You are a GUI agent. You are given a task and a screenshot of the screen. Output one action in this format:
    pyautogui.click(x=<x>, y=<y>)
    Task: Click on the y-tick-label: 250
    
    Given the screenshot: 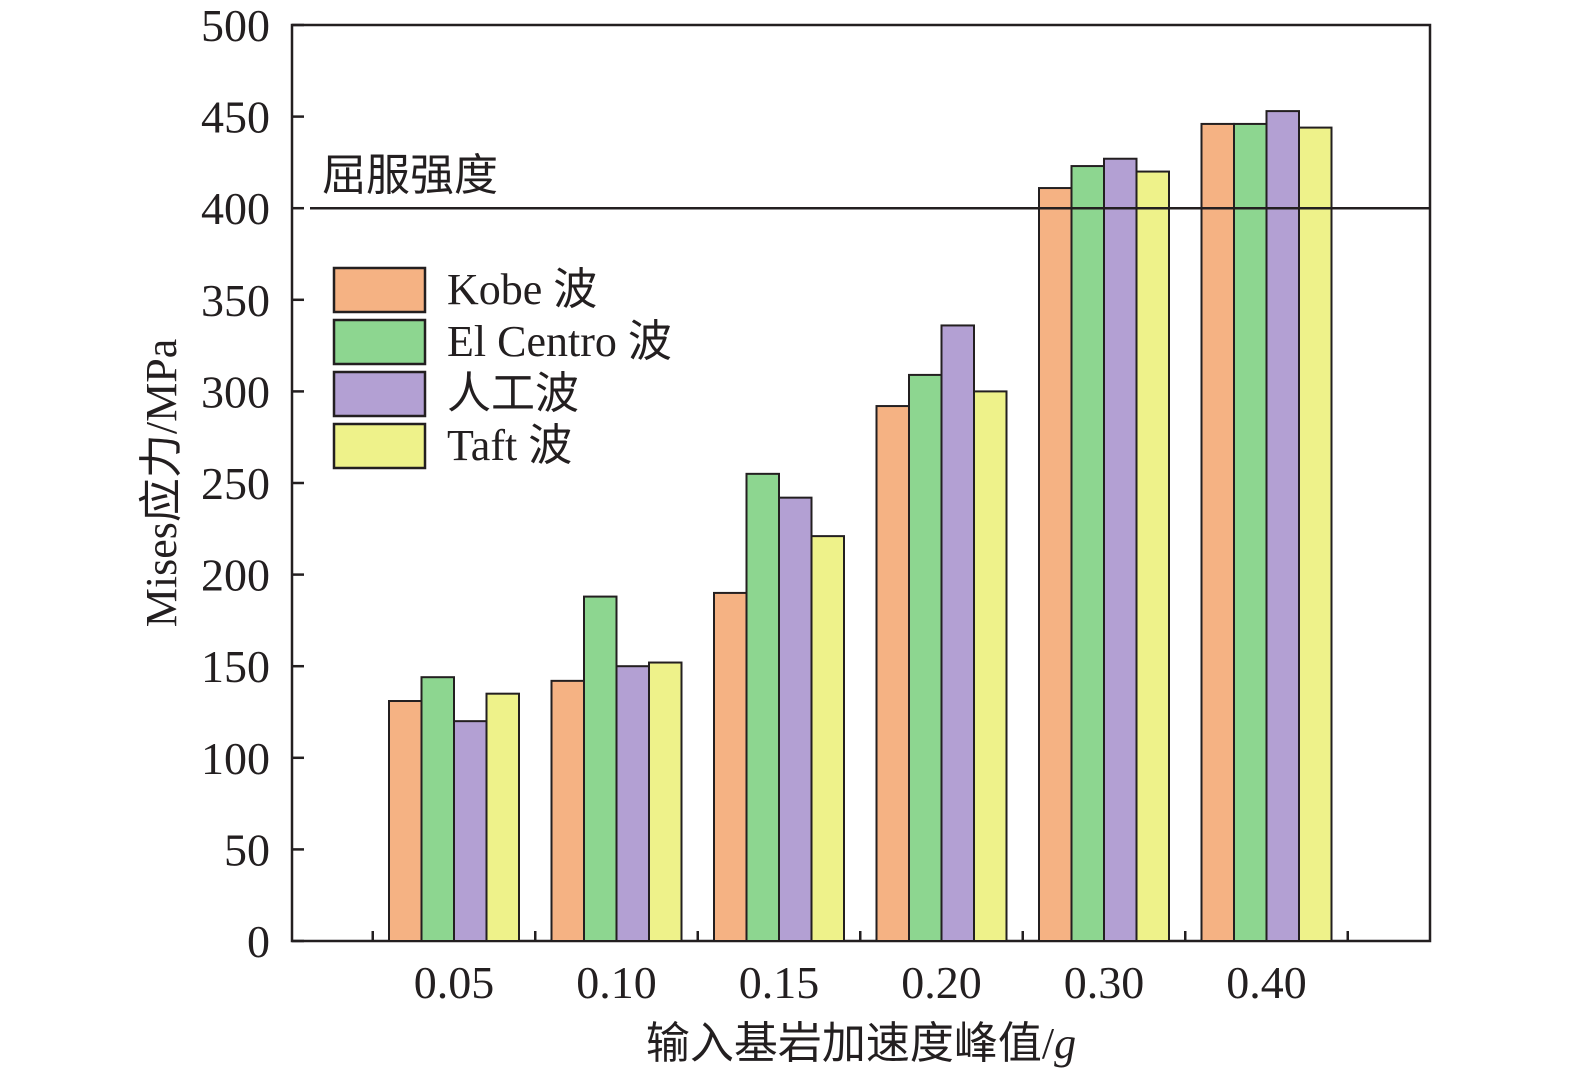 What is the action you would take?
    pyautogui.click(x=235, y=483)
    